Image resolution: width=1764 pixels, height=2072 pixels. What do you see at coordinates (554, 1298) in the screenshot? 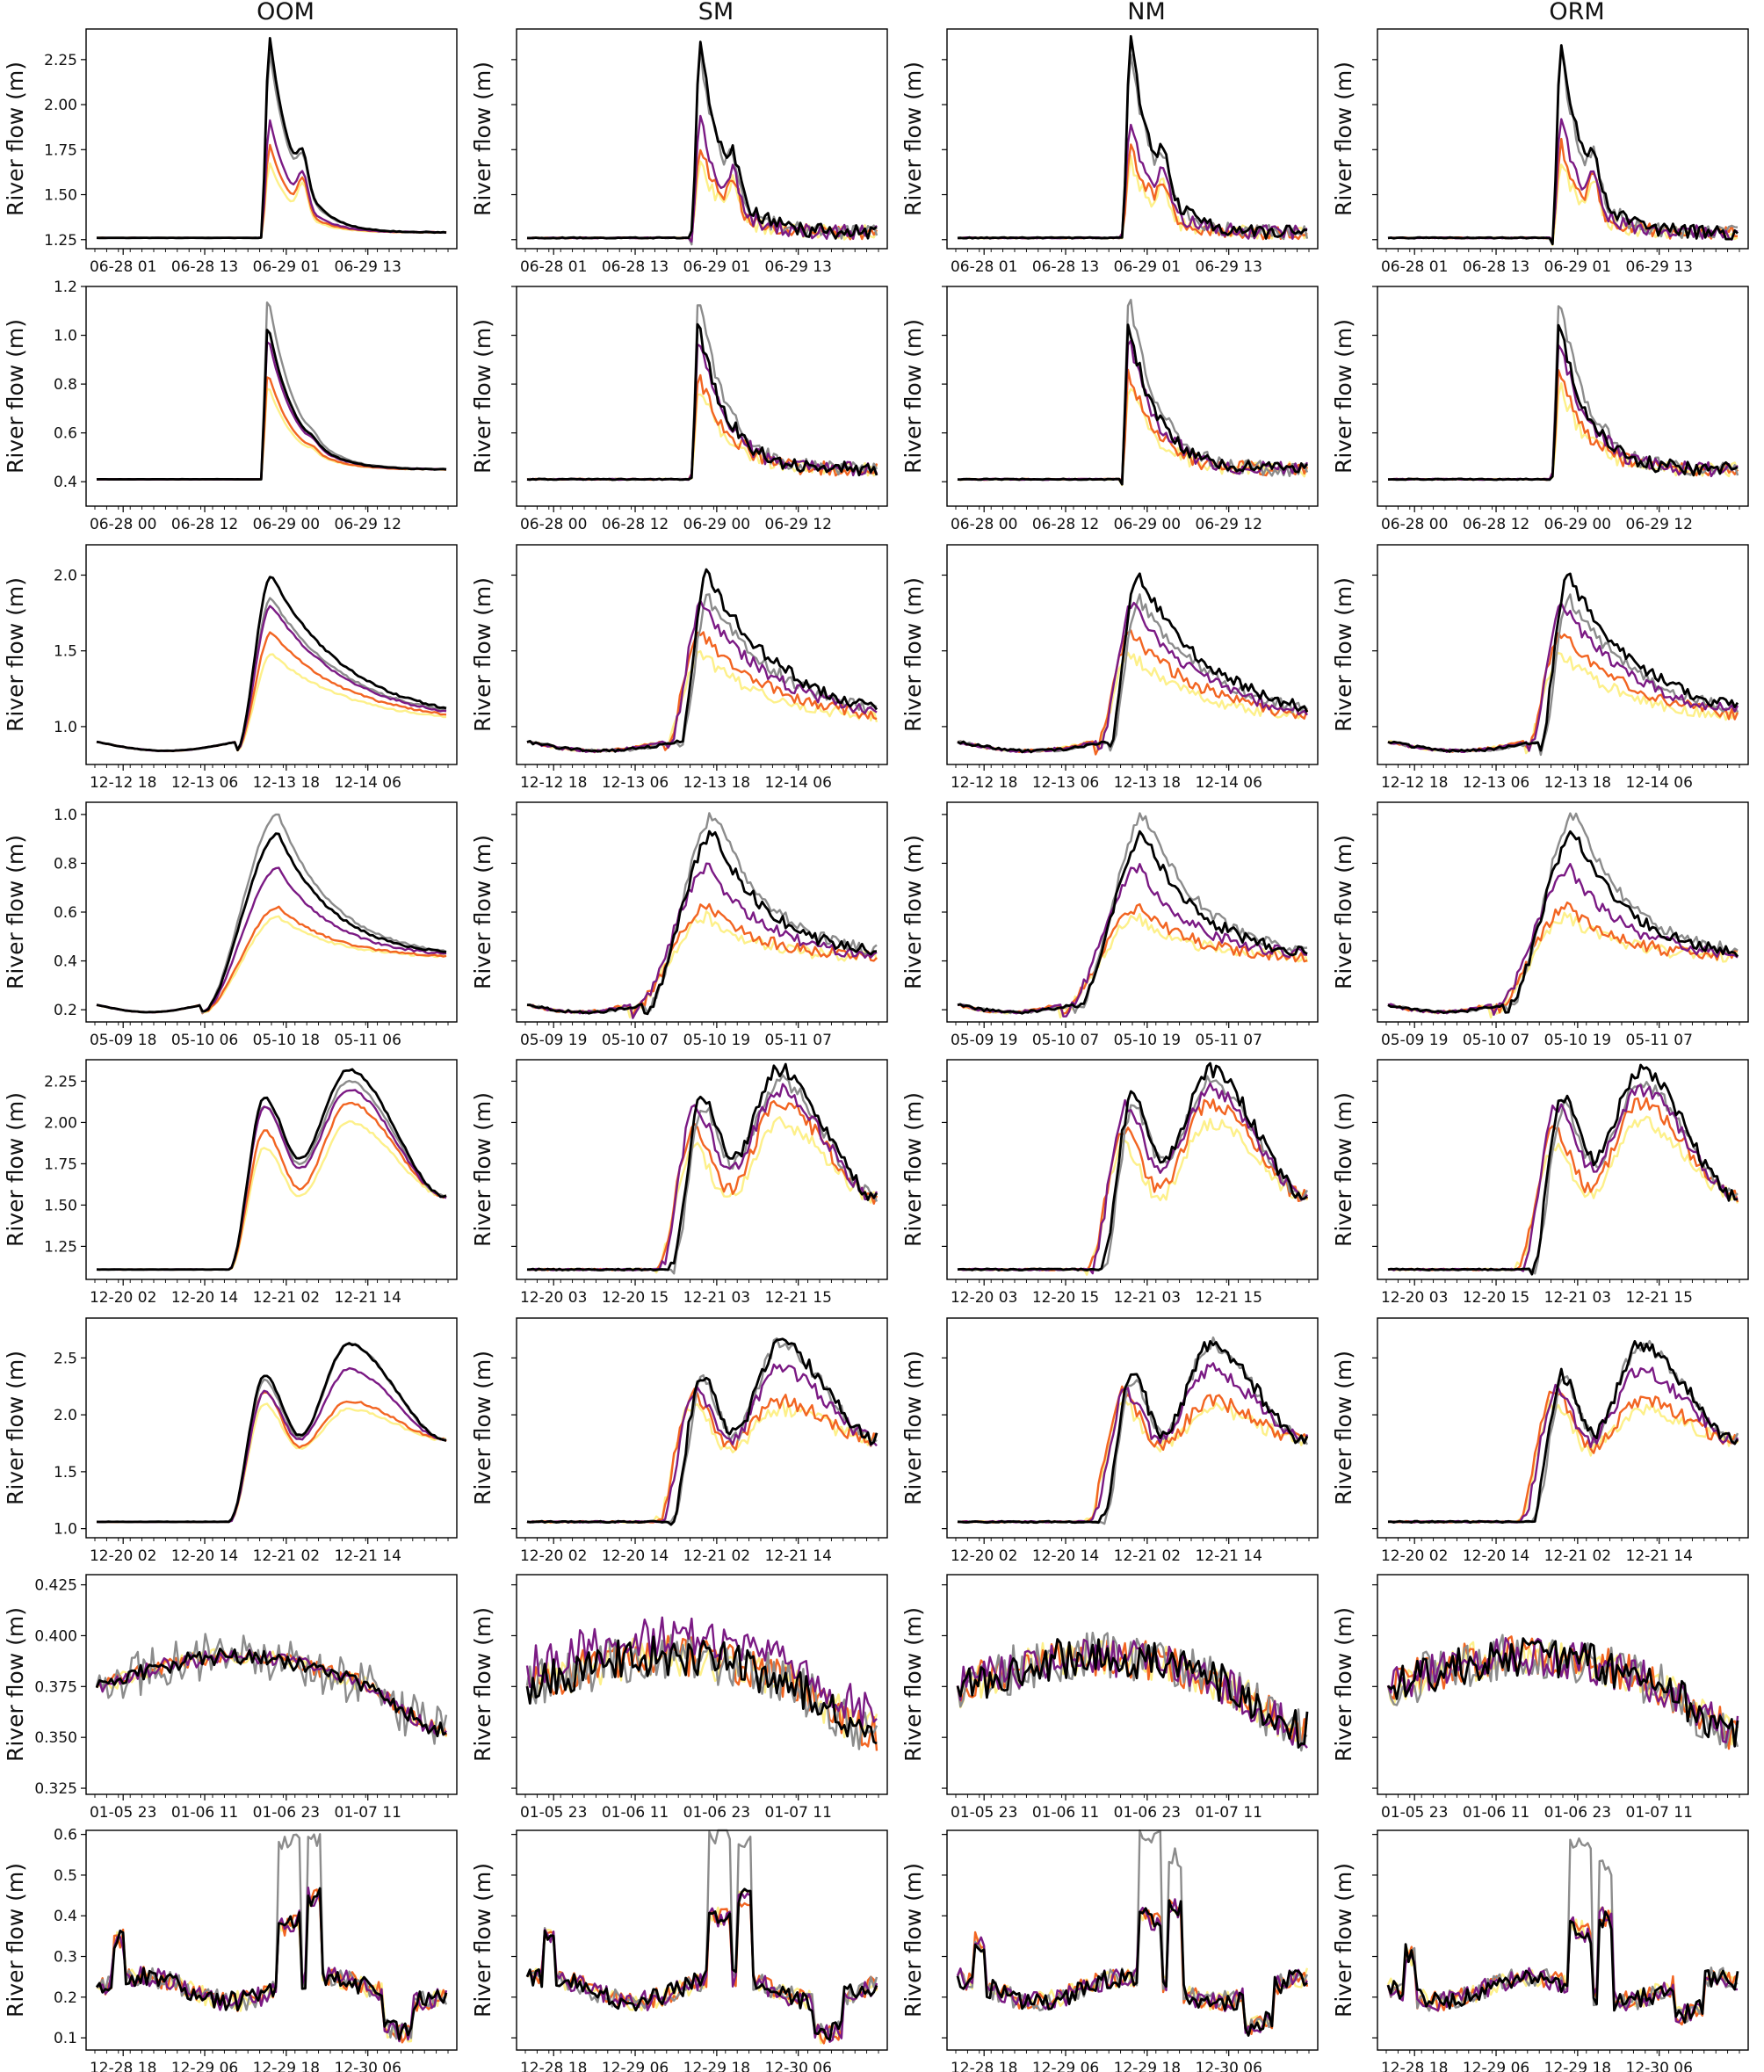
I see `x-tick-label: 12-20 03` at bounding box center [554, 1298].